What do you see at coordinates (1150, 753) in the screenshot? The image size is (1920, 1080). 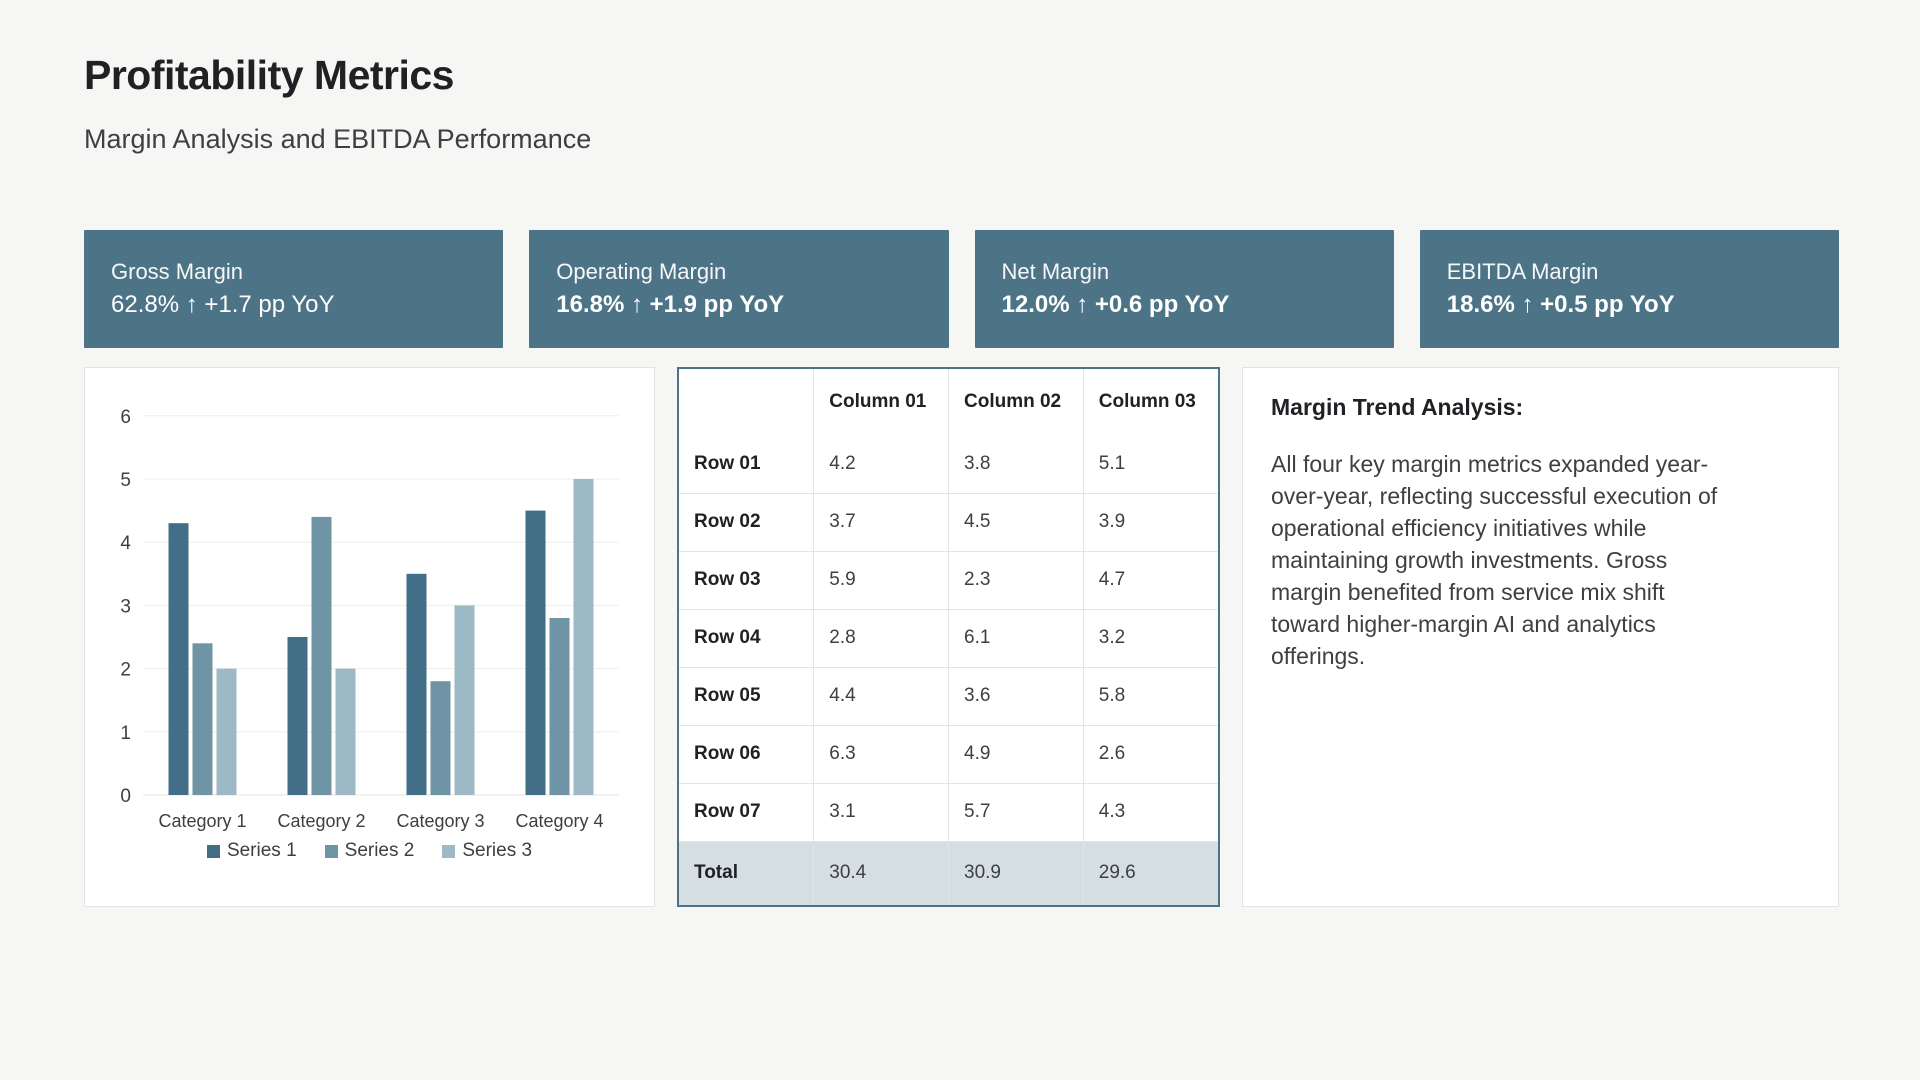 I see `table-cell: 2.6` at bounding box center [1150, 753].